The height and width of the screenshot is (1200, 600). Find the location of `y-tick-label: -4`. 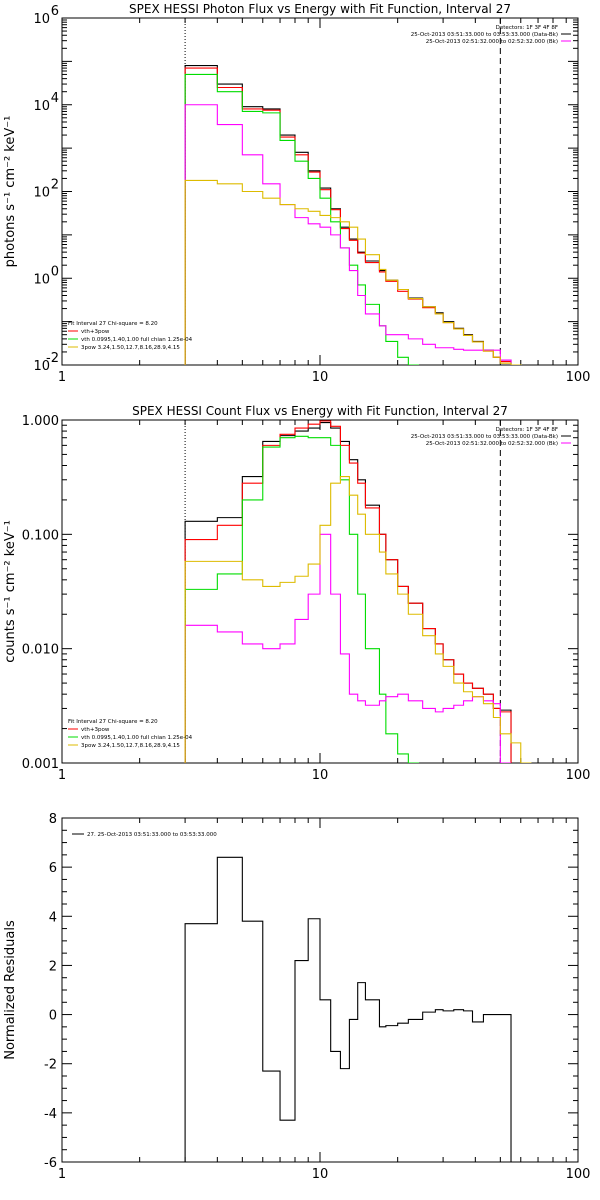

y-tick-label: -4 is located at coordinates (50, 1114).